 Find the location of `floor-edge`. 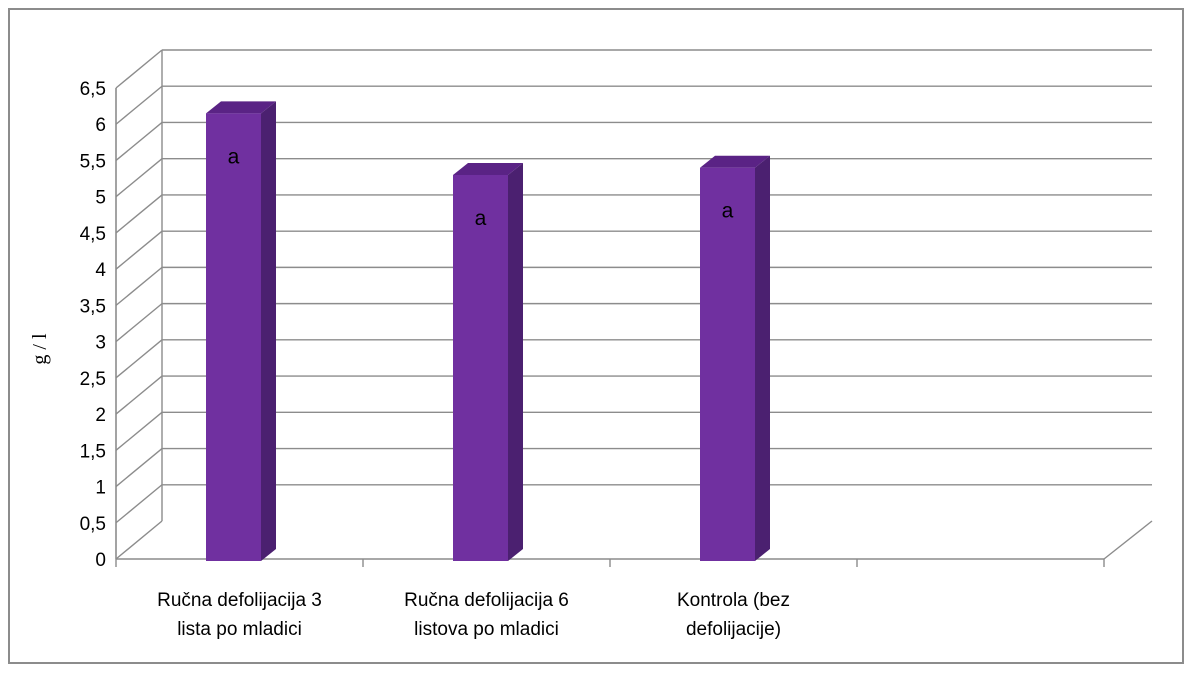

floor-edge is located at coordinates (1128, 540).